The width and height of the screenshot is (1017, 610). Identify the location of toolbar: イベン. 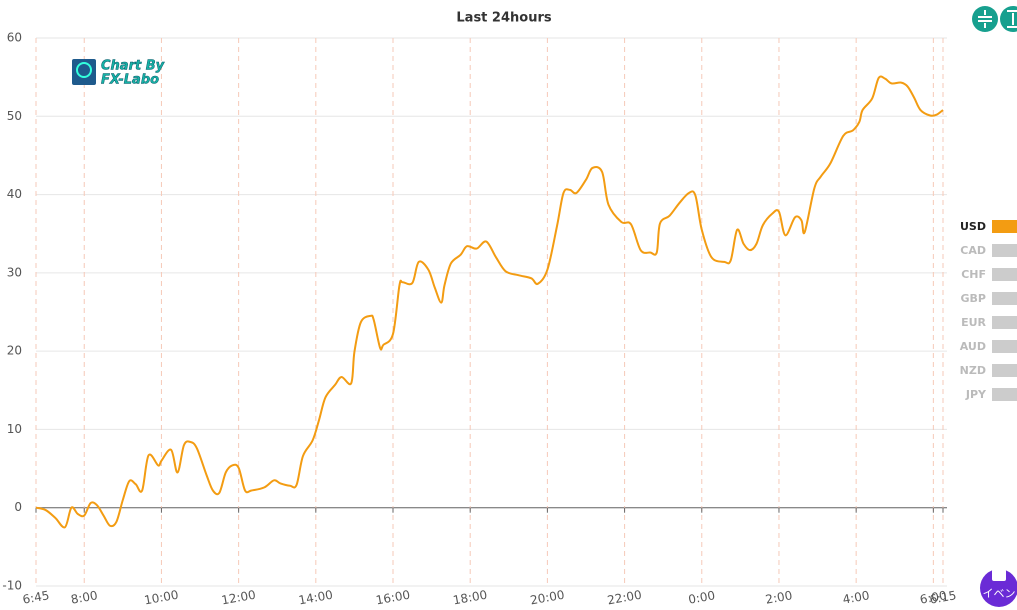
(994, 306).